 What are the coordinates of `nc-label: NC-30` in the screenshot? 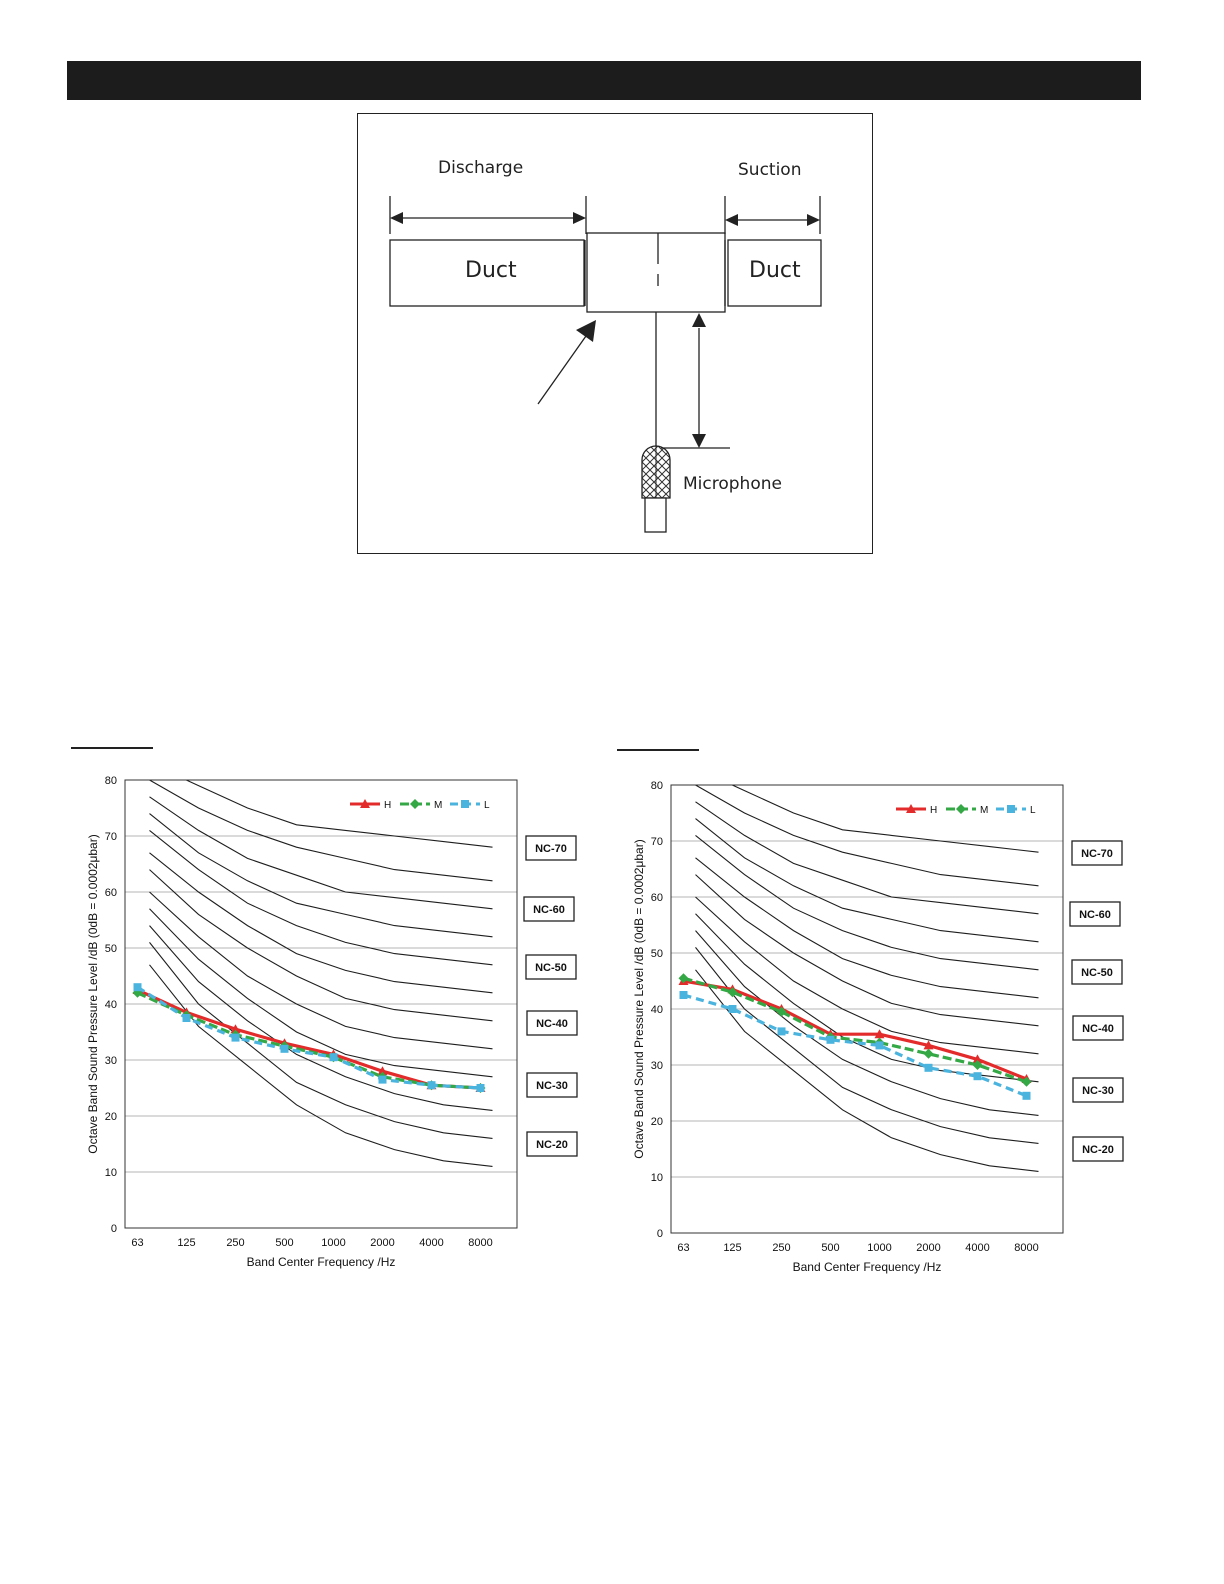 It's located at (1098, 1091).